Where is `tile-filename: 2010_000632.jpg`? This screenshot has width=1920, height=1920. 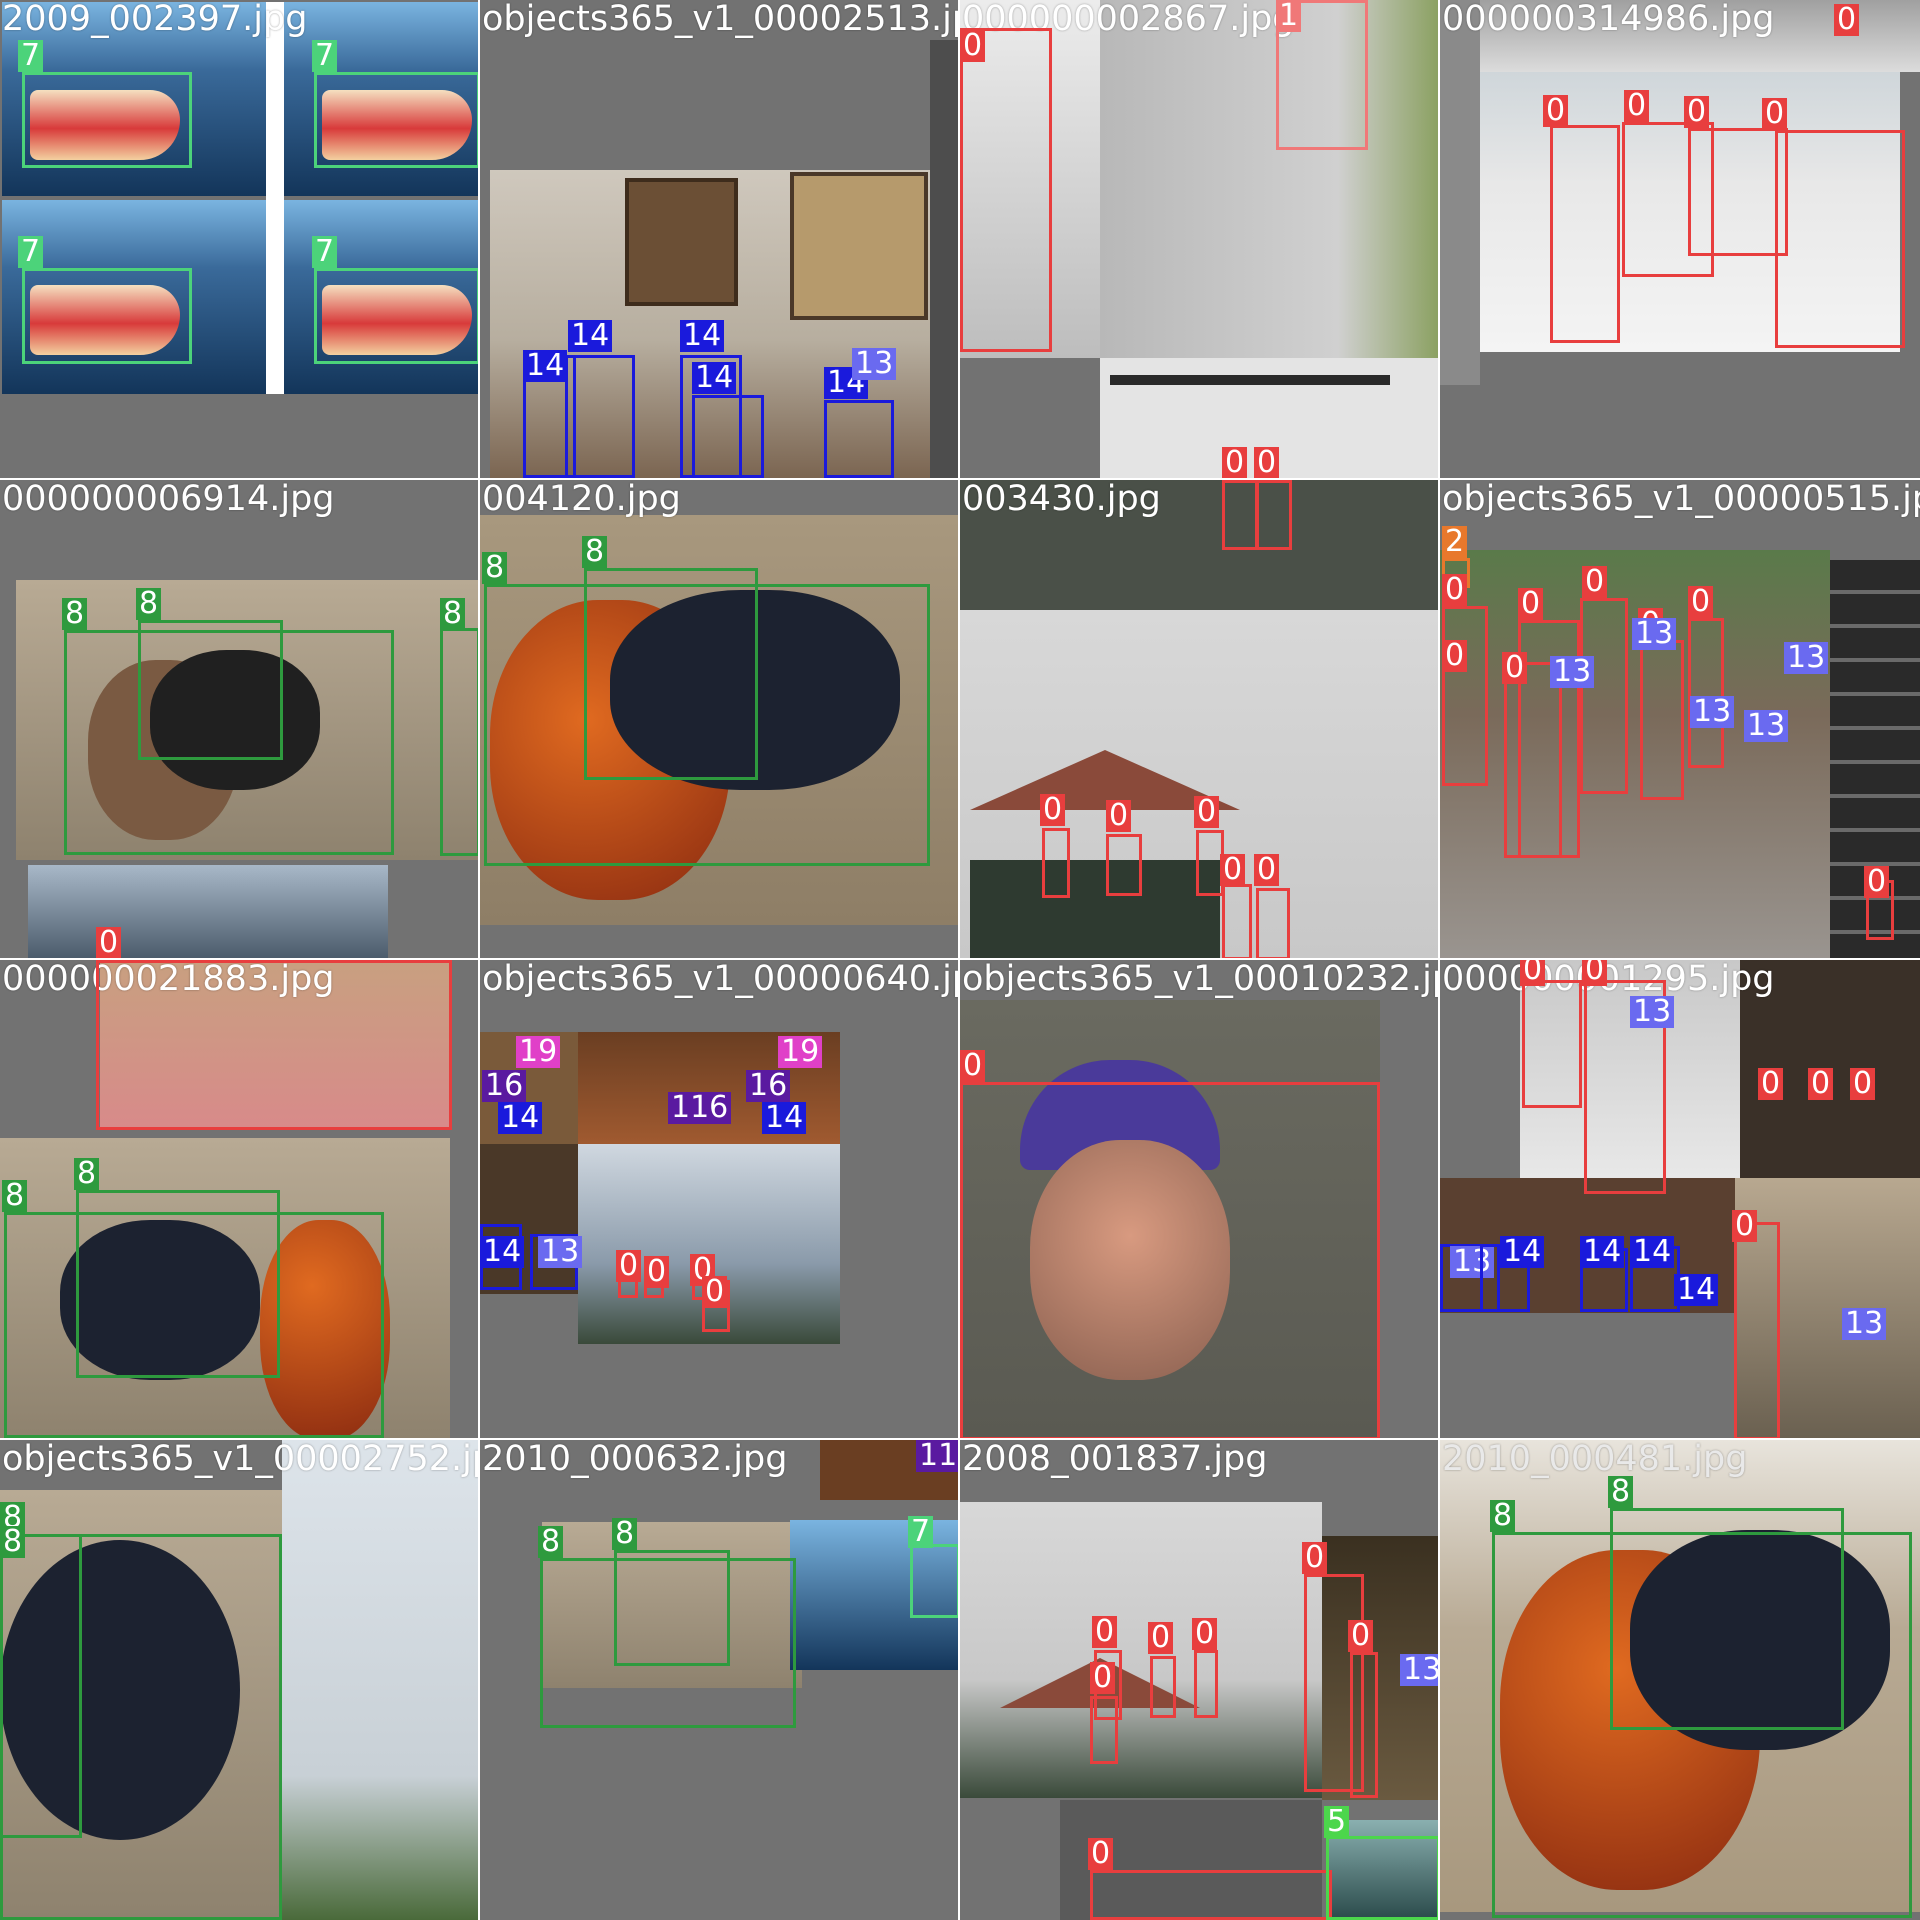 tile-filename: 2010_000632.jpg is located at coordinates (634, 1459).